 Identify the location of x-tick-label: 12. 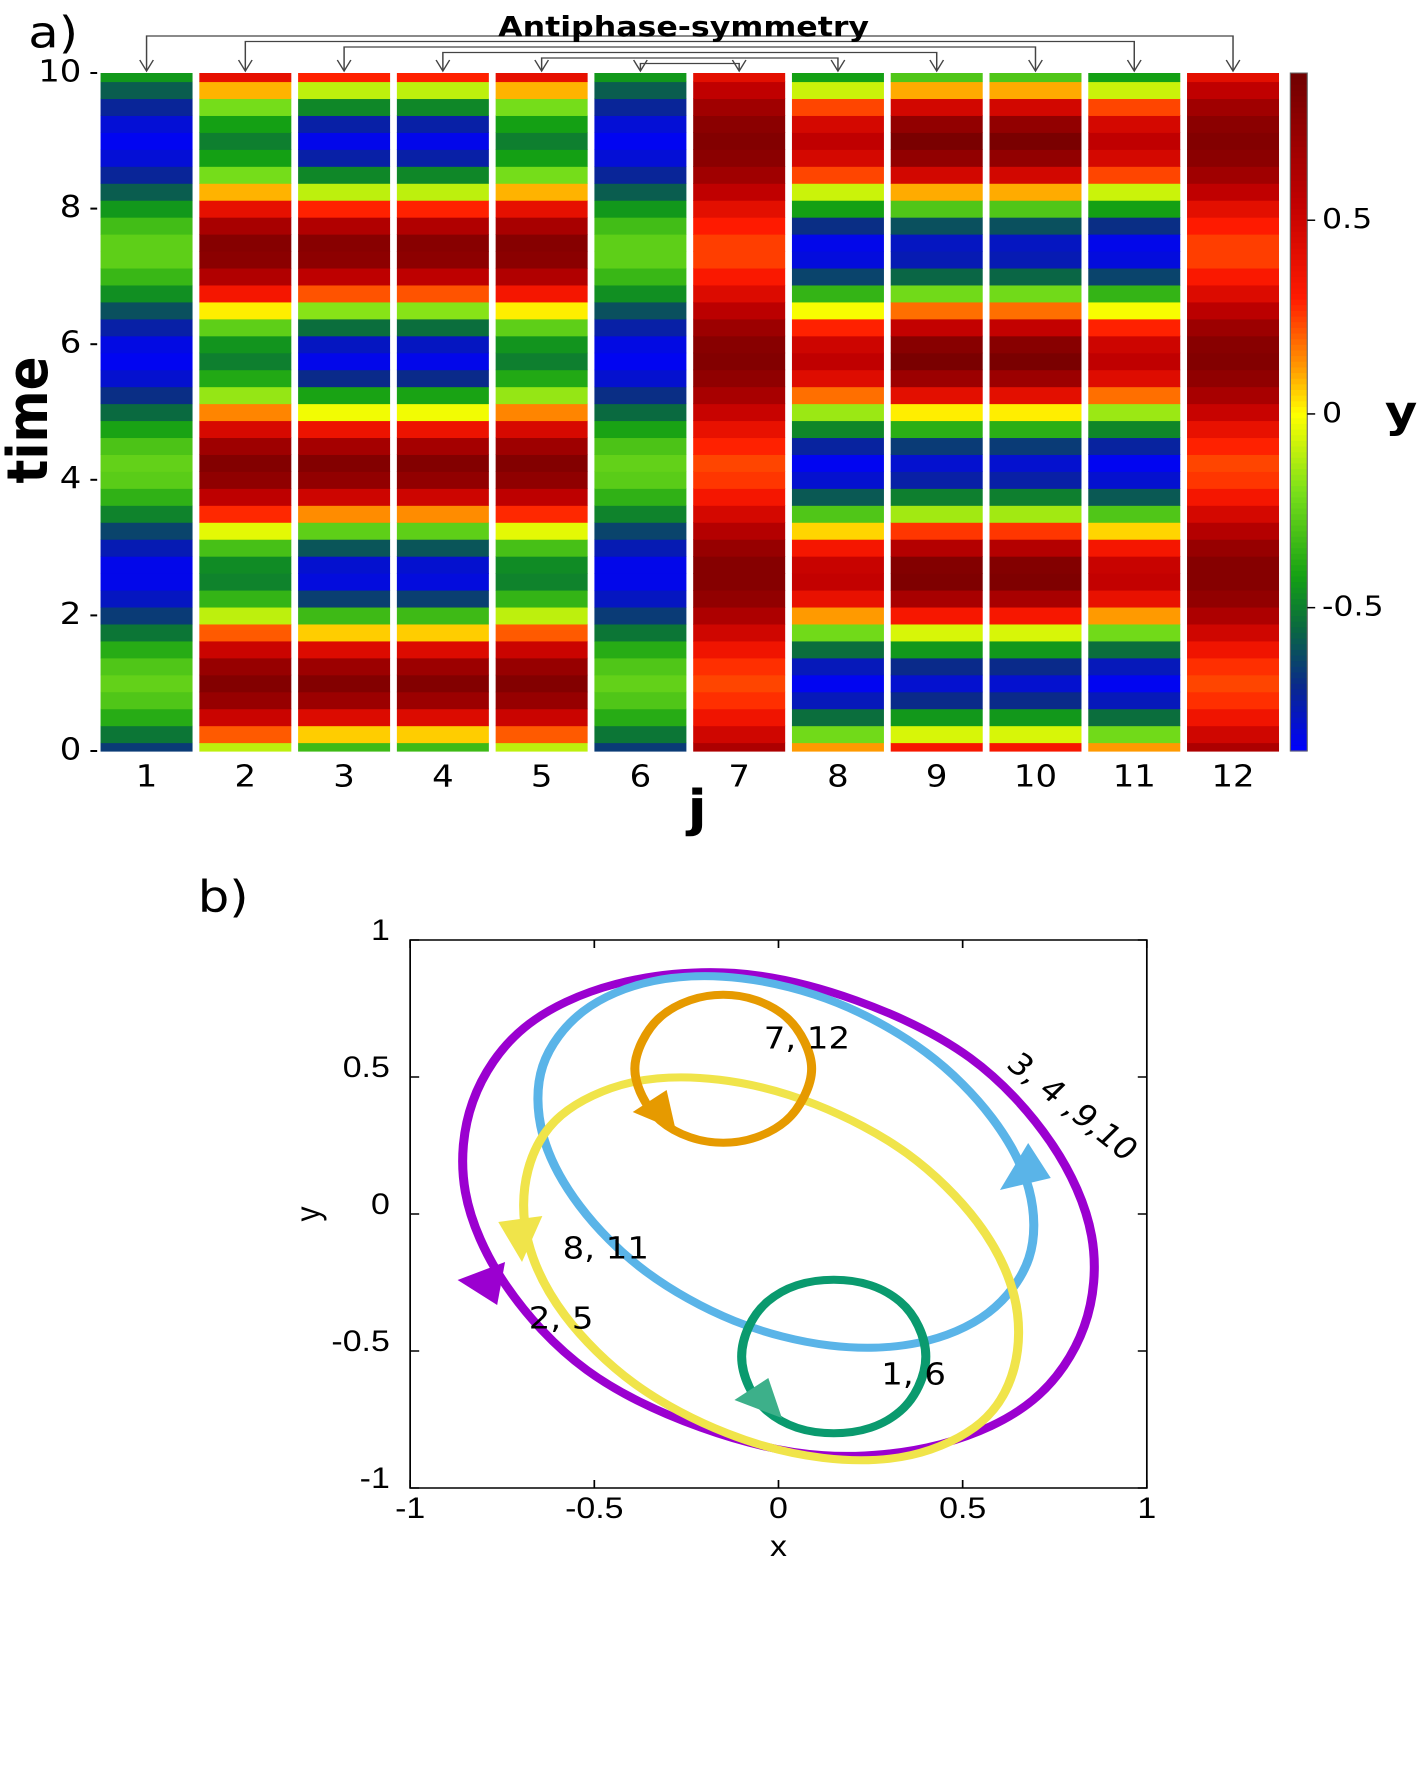
(1232, 776).